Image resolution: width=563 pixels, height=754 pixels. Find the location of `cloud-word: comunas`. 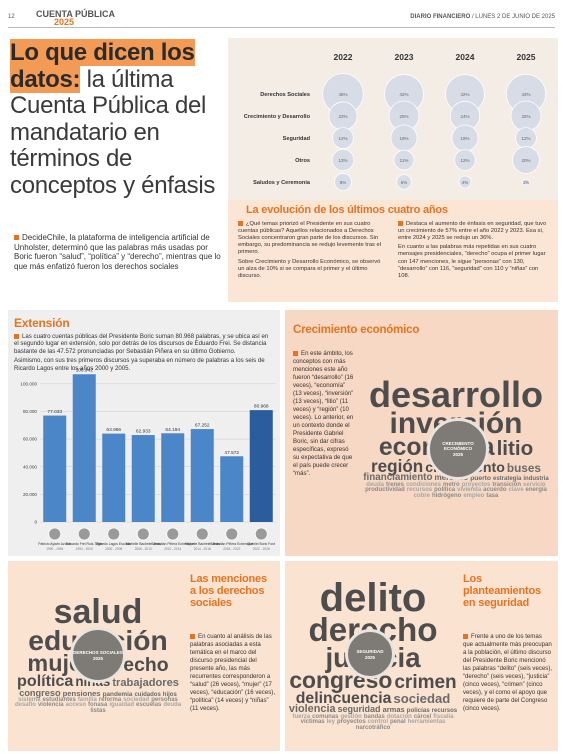

cloud-word: comunas is located at coordinates (325, 717).